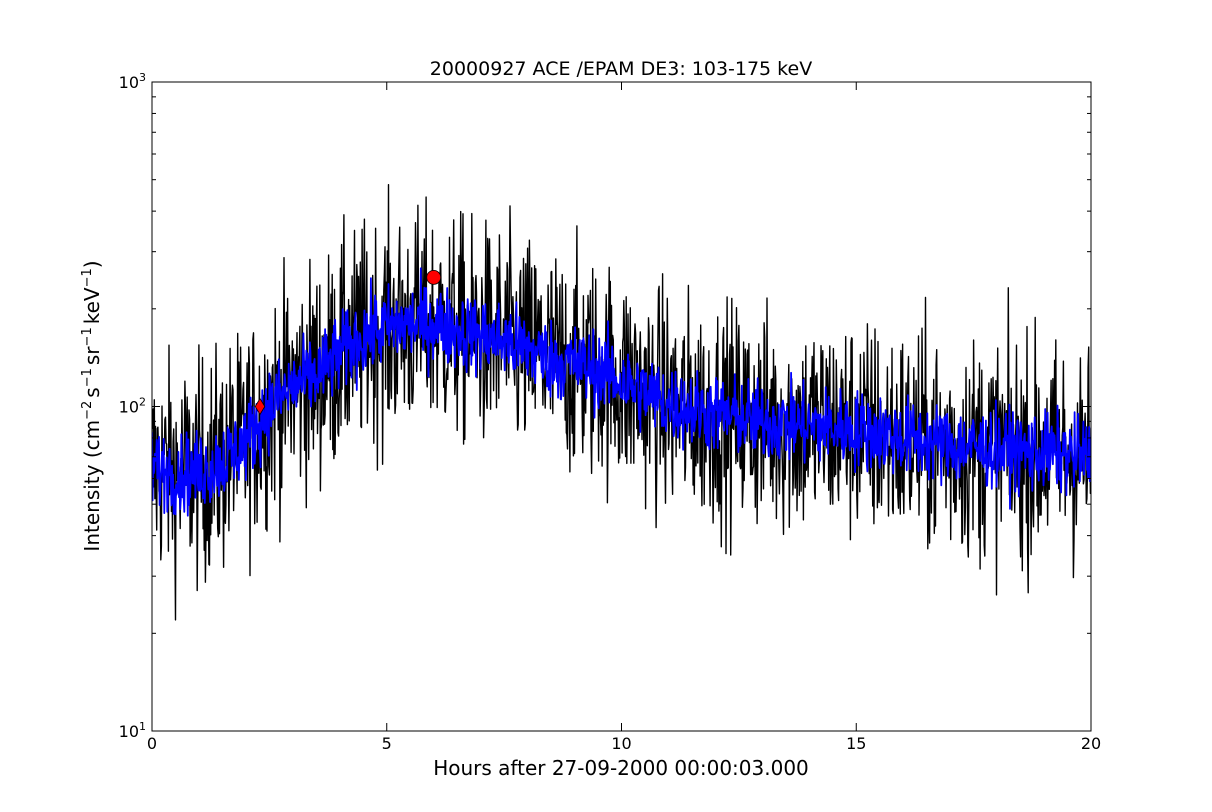  Describe the element at coordinates (434, 277) in the screenshot. I see `circle-marker` at that location.